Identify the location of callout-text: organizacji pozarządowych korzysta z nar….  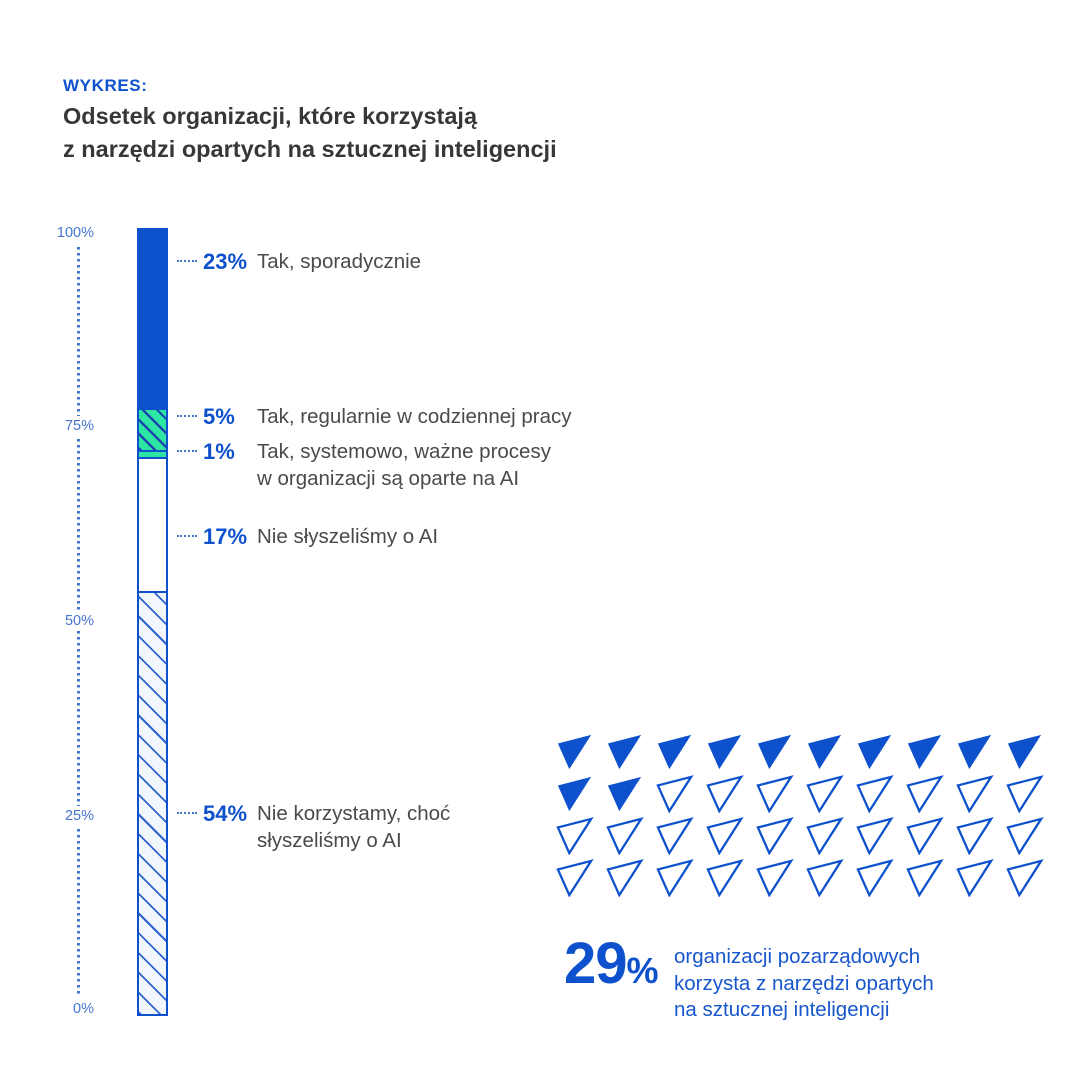
(804, 984).